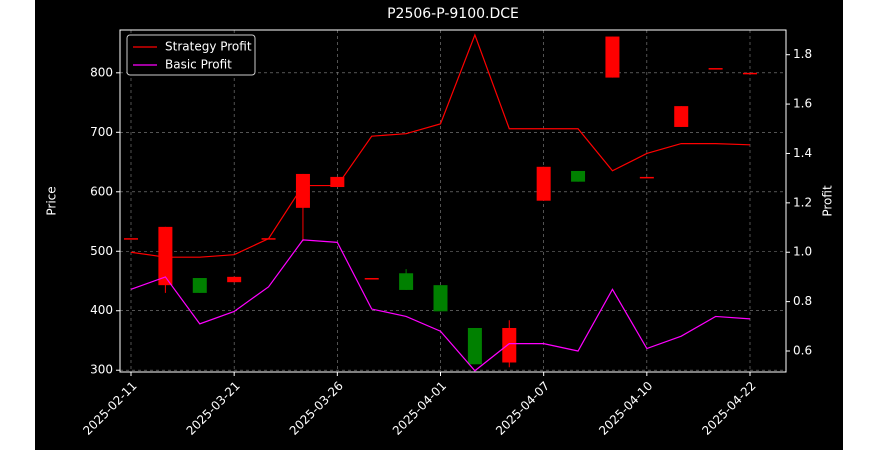 The width and height of the screenshot is (878, 450). Describe the element at coordinates (198, 65) in the screenshot. I see `legend-label: Basic Profit` at that location.